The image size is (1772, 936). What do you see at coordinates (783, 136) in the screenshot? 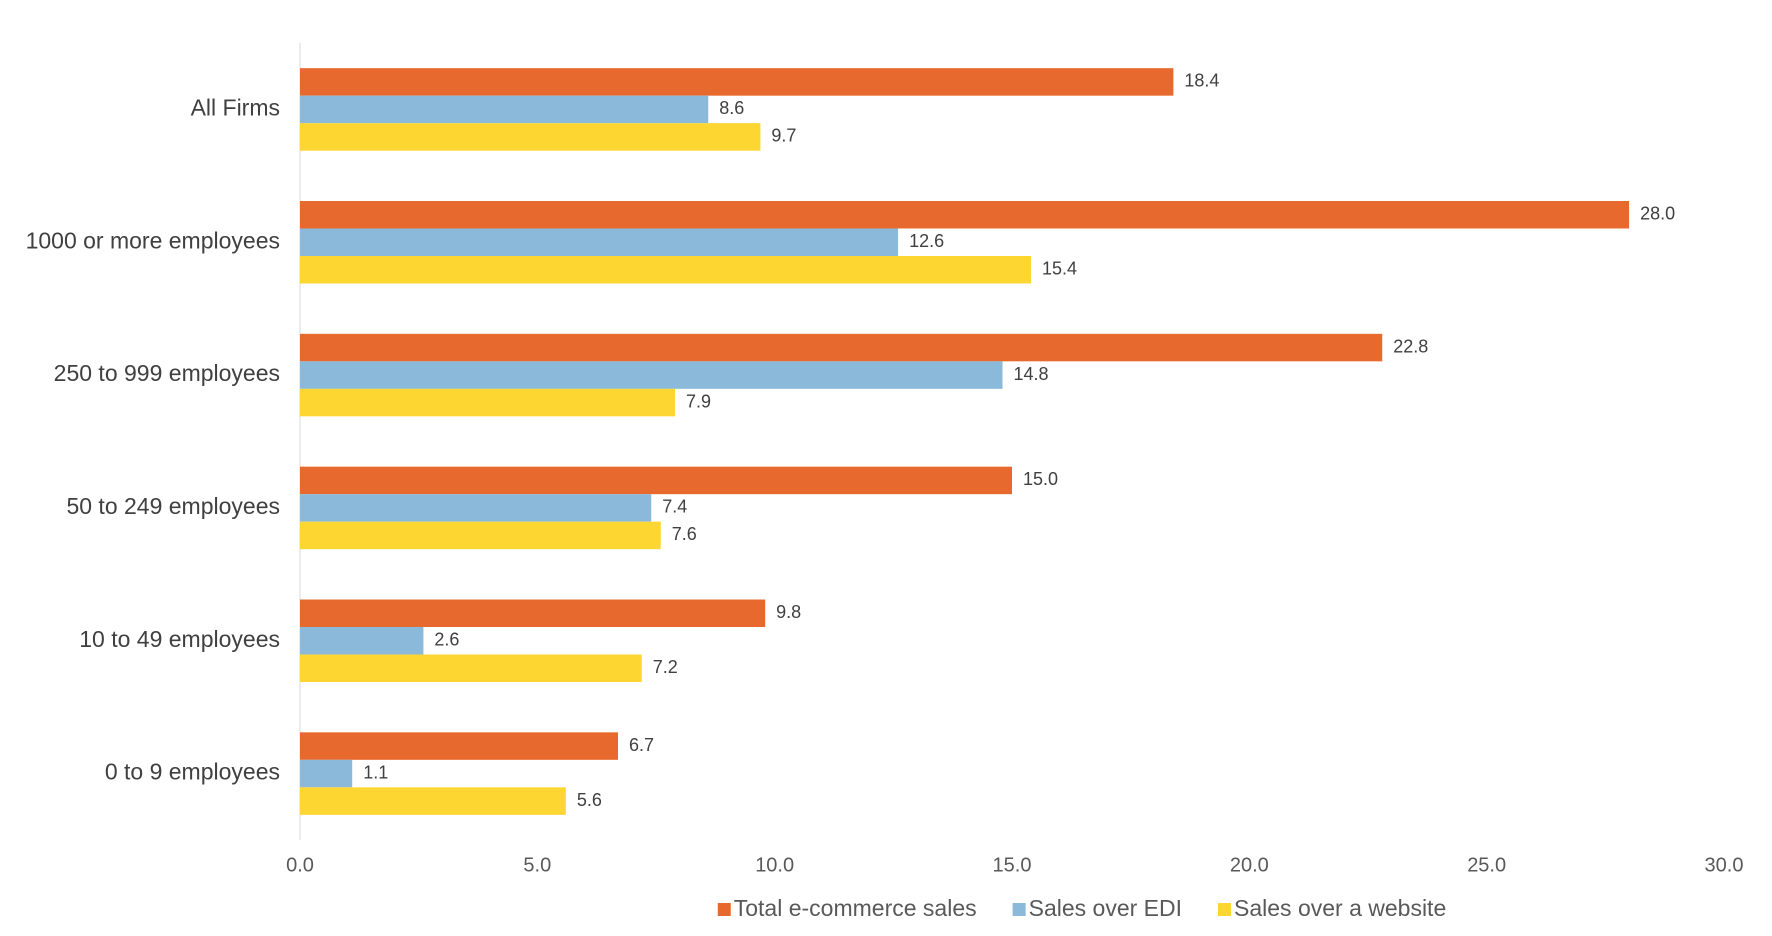
I see `data-label: 9.7` at bounding box center [783, 136].